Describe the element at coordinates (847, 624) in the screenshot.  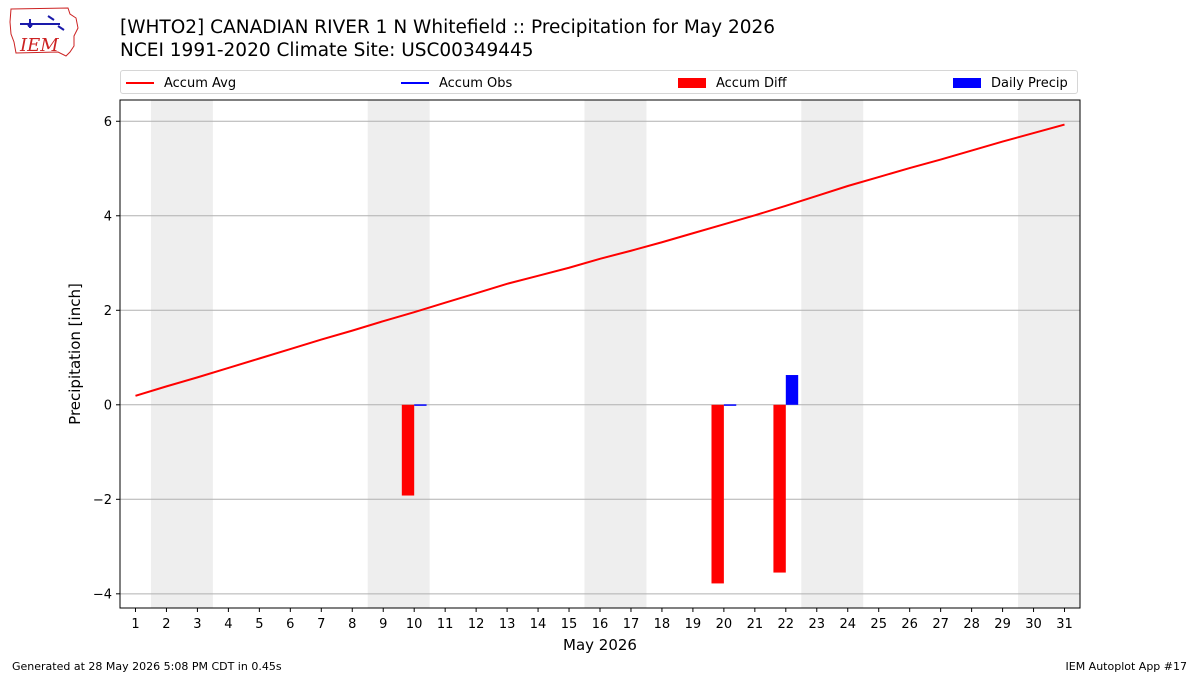
I see `x-tick-label: 24` at that location.